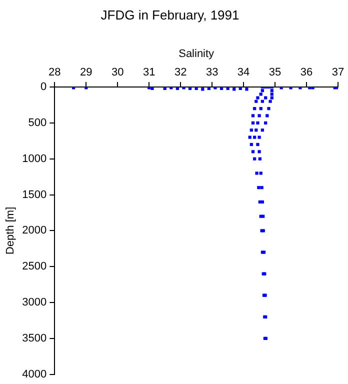 This screenshot has height=384, width=348. What do you see at coordinates (338, 72) in the screenshot?
I see `x-tick-label: 37` at bounding box center [338, 72].